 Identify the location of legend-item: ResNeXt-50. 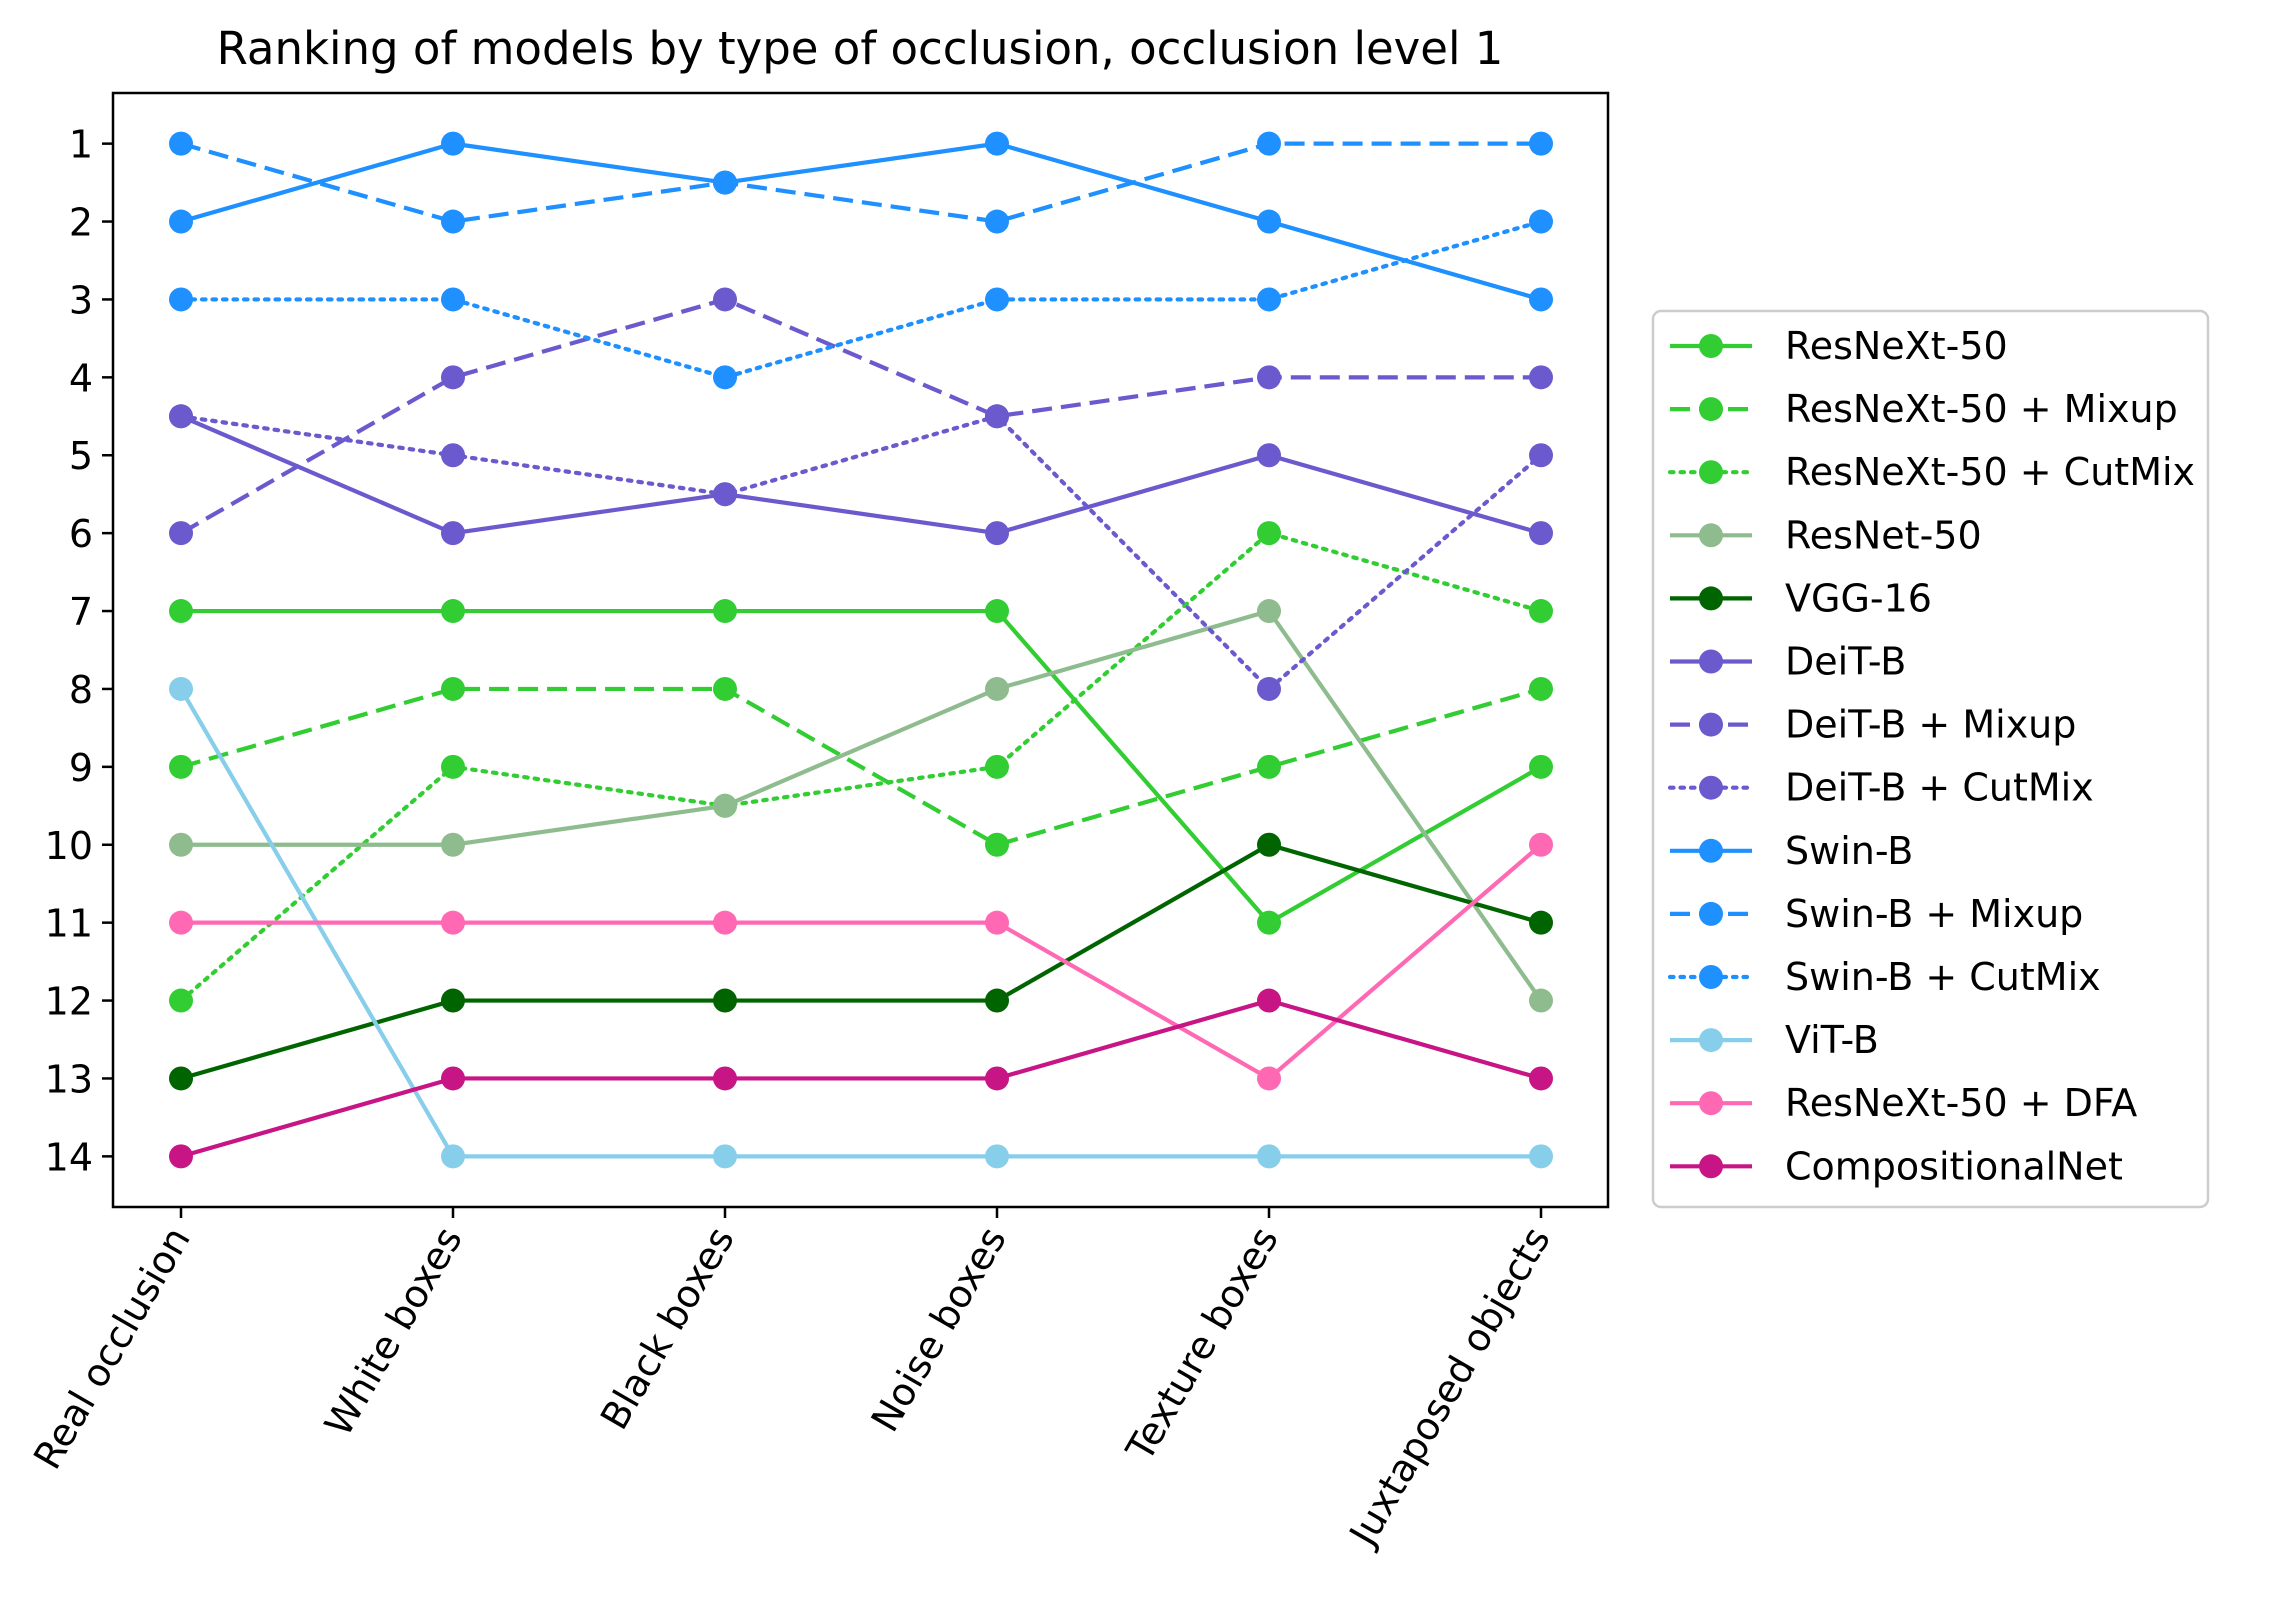
(1839, 346).